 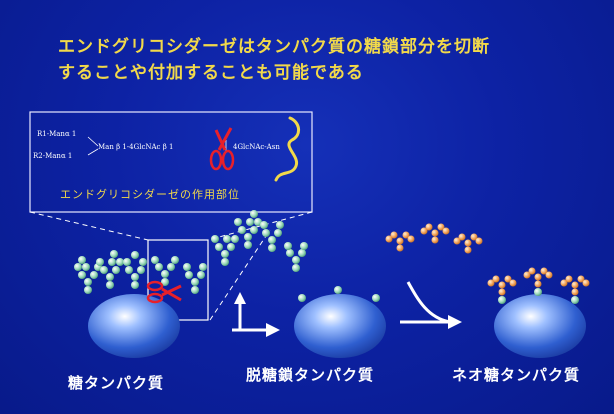 What do you see at coordinates (310, 375) in the screenshot?
I see `label-deglycosylated: 脱糖鎖タンパク質` at bounding box center [310, 375].